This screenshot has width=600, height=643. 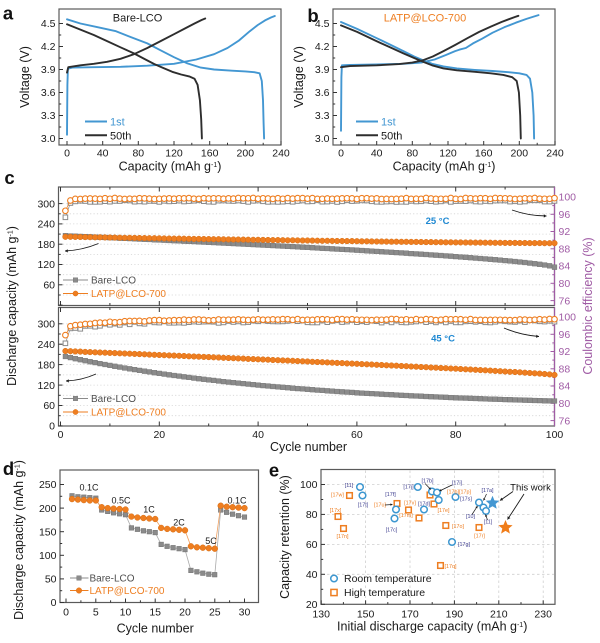 What do you see at coordinates (457, 484) in the screenshot?
I see `svg-text: [17i]` at bounding box center [457, 484].